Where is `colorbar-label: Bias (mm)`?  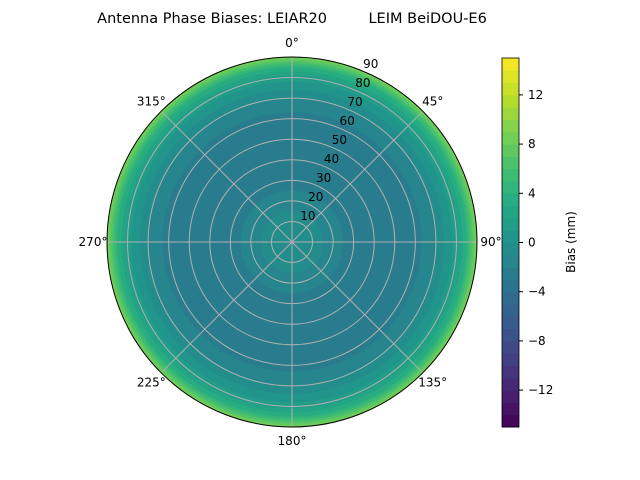
colorbar-label: Bias (mm) is located at coordinates (571, 242).